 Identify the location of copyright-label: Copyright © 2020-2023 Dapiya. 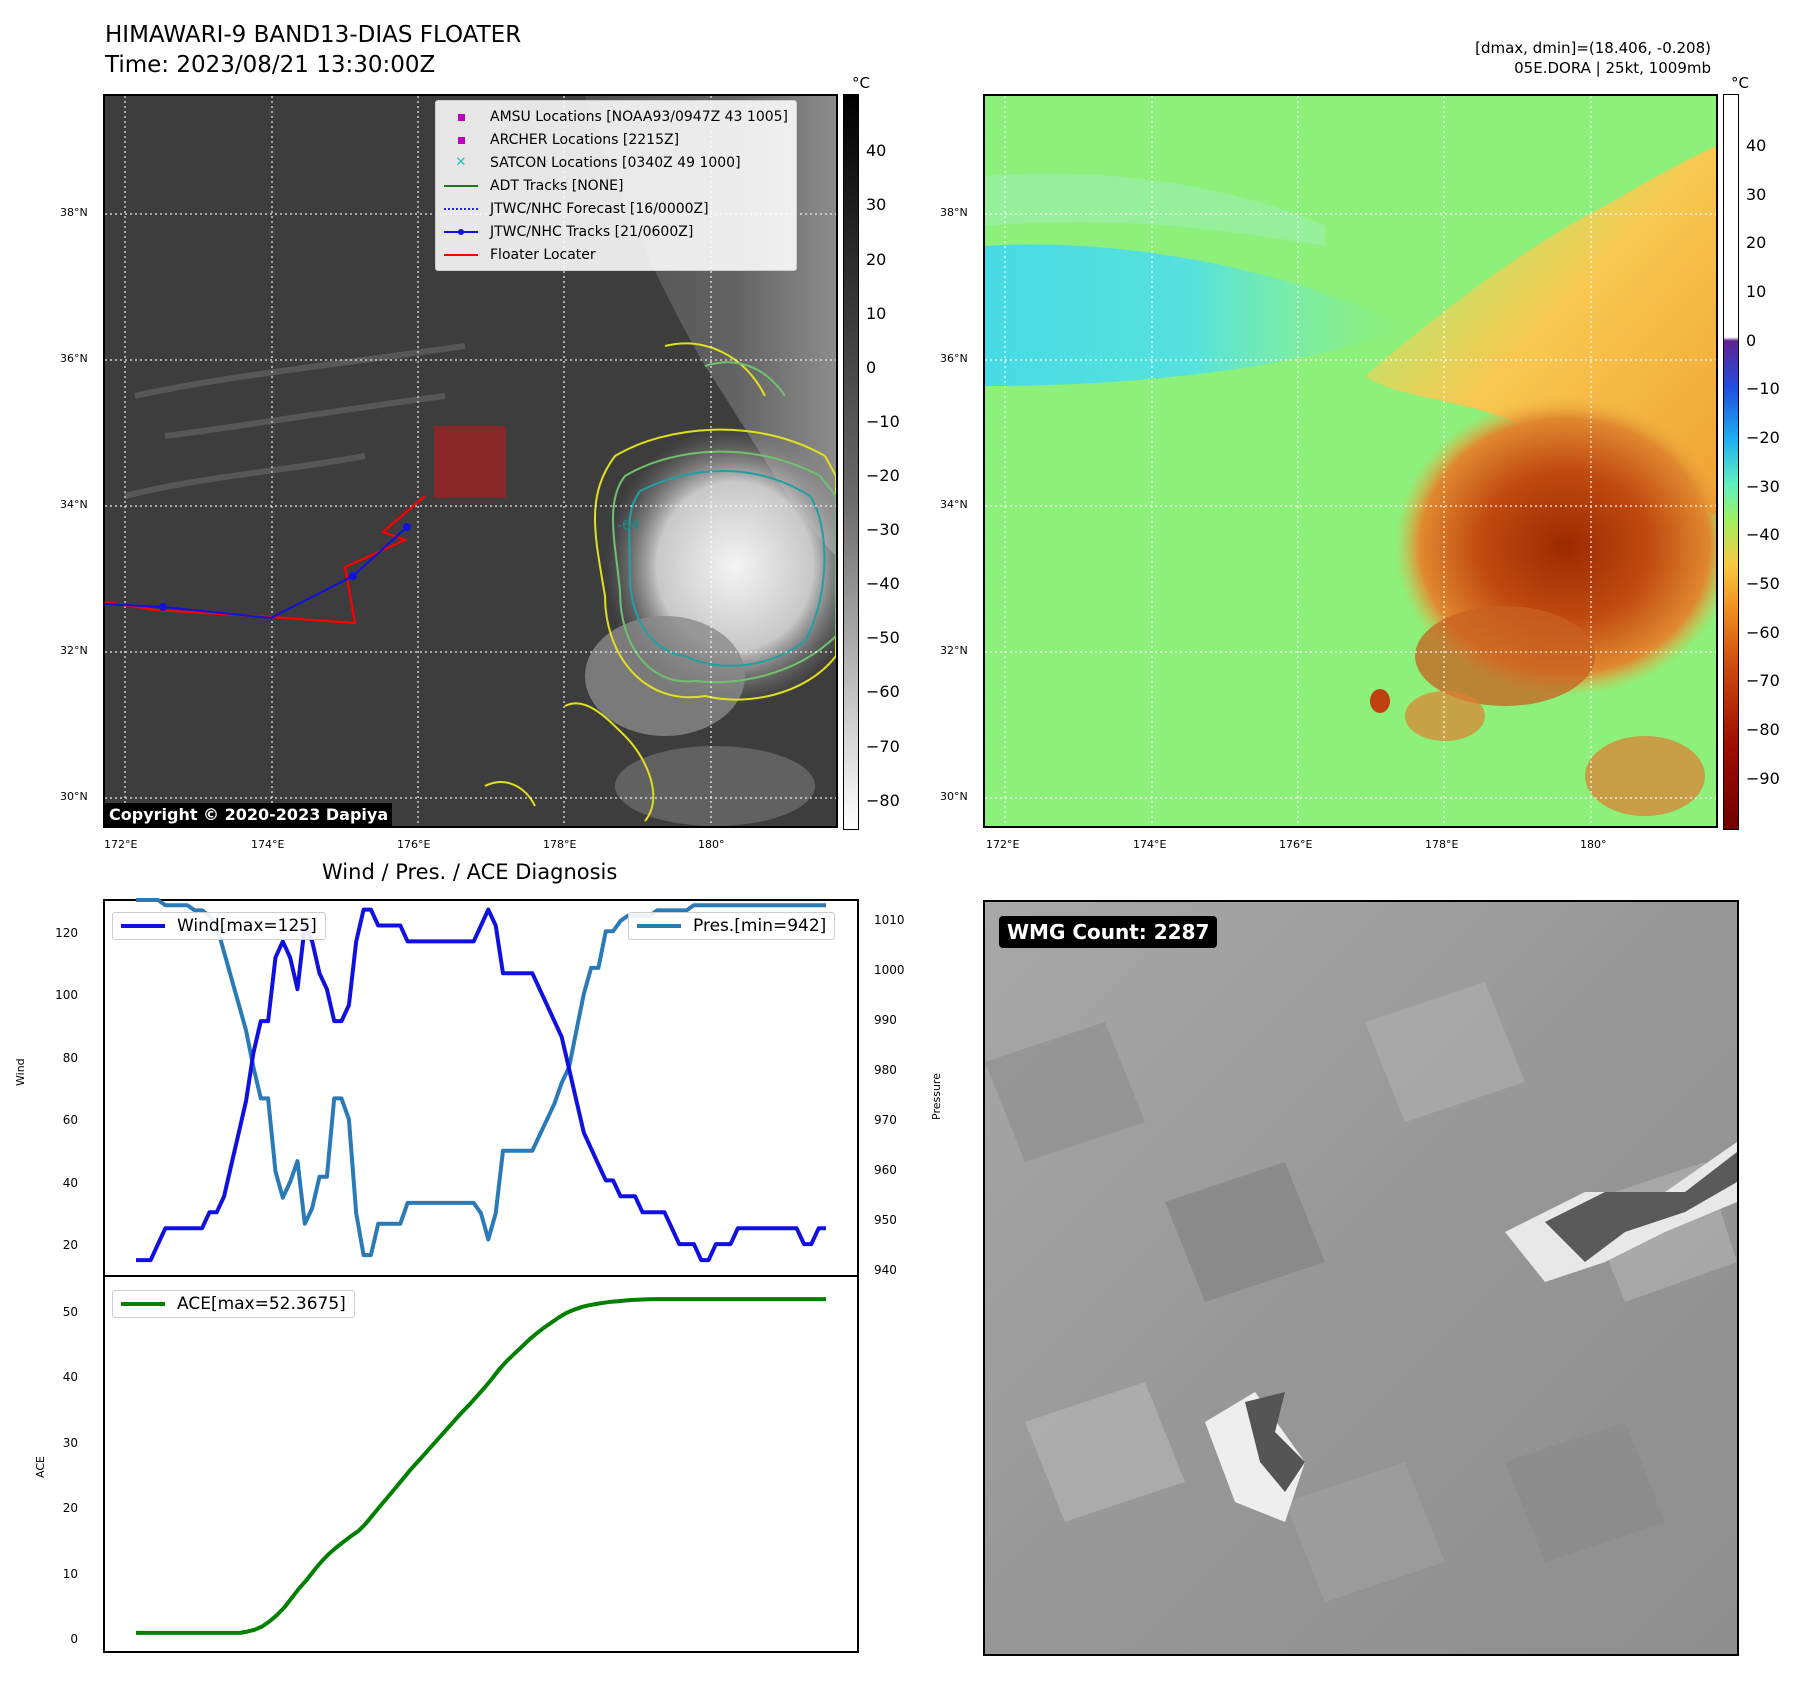
(249, 814).